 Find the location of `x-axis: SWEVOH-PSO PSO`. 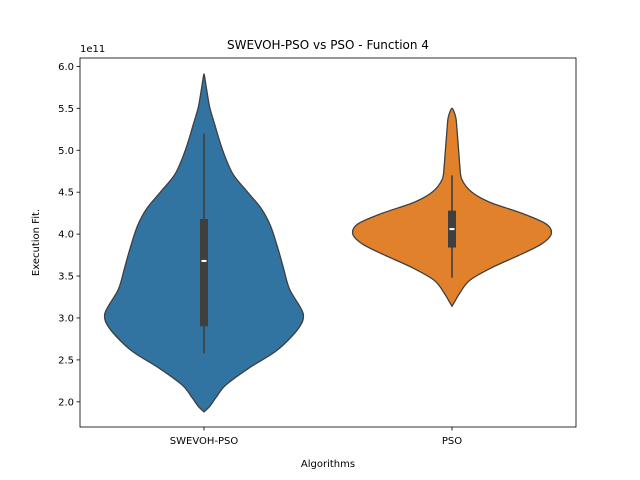

x-axis: SWEVOH-PSO PSO is located at coordinates (316, 437).